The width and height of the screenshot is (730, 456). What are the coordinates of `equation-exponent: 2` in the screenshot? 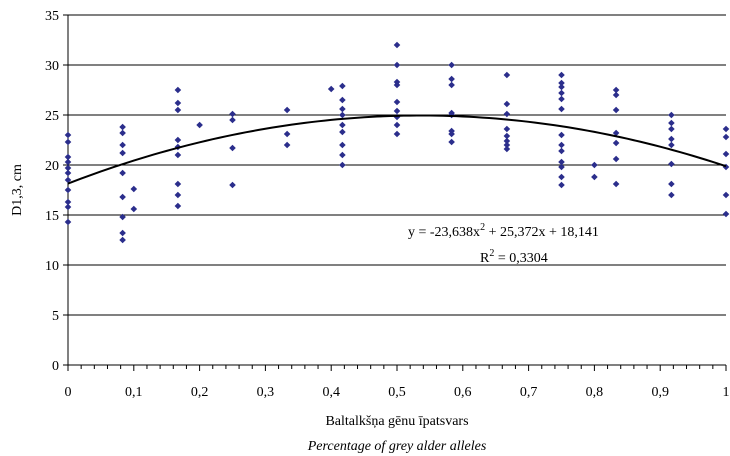 It's located at (482, 227).